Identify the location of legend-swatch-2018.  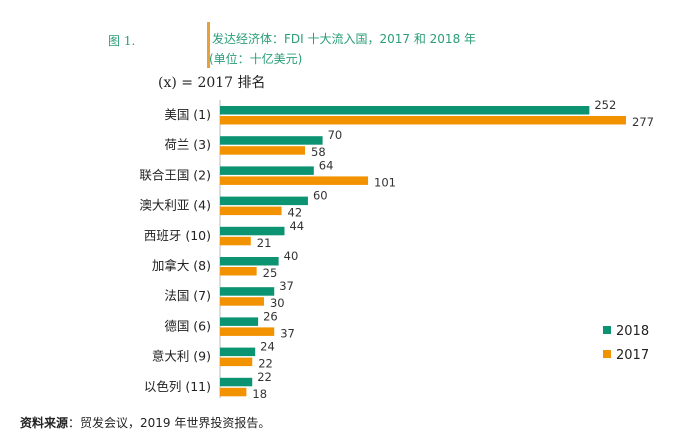
(607, 330).